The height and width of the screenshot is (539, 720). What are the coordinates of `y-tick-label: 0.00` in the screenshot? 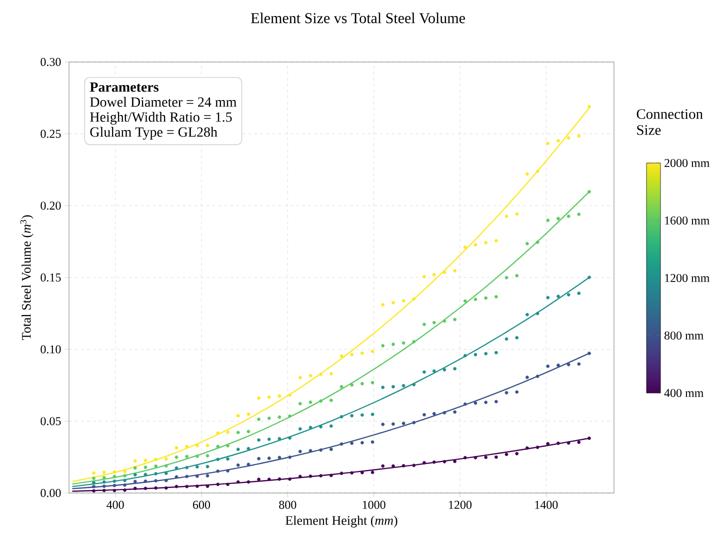 It's located at (50, 493).